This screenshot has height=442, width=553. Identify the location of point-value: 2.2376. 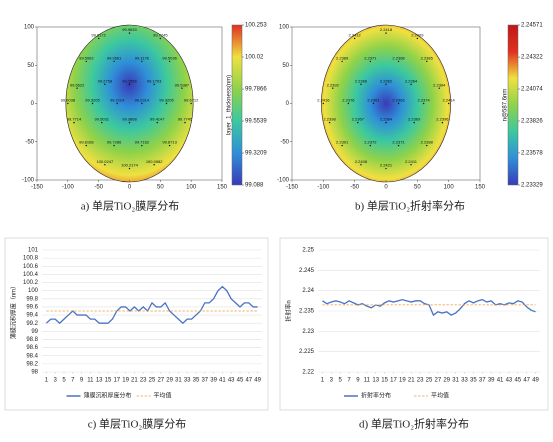
(348, 100).